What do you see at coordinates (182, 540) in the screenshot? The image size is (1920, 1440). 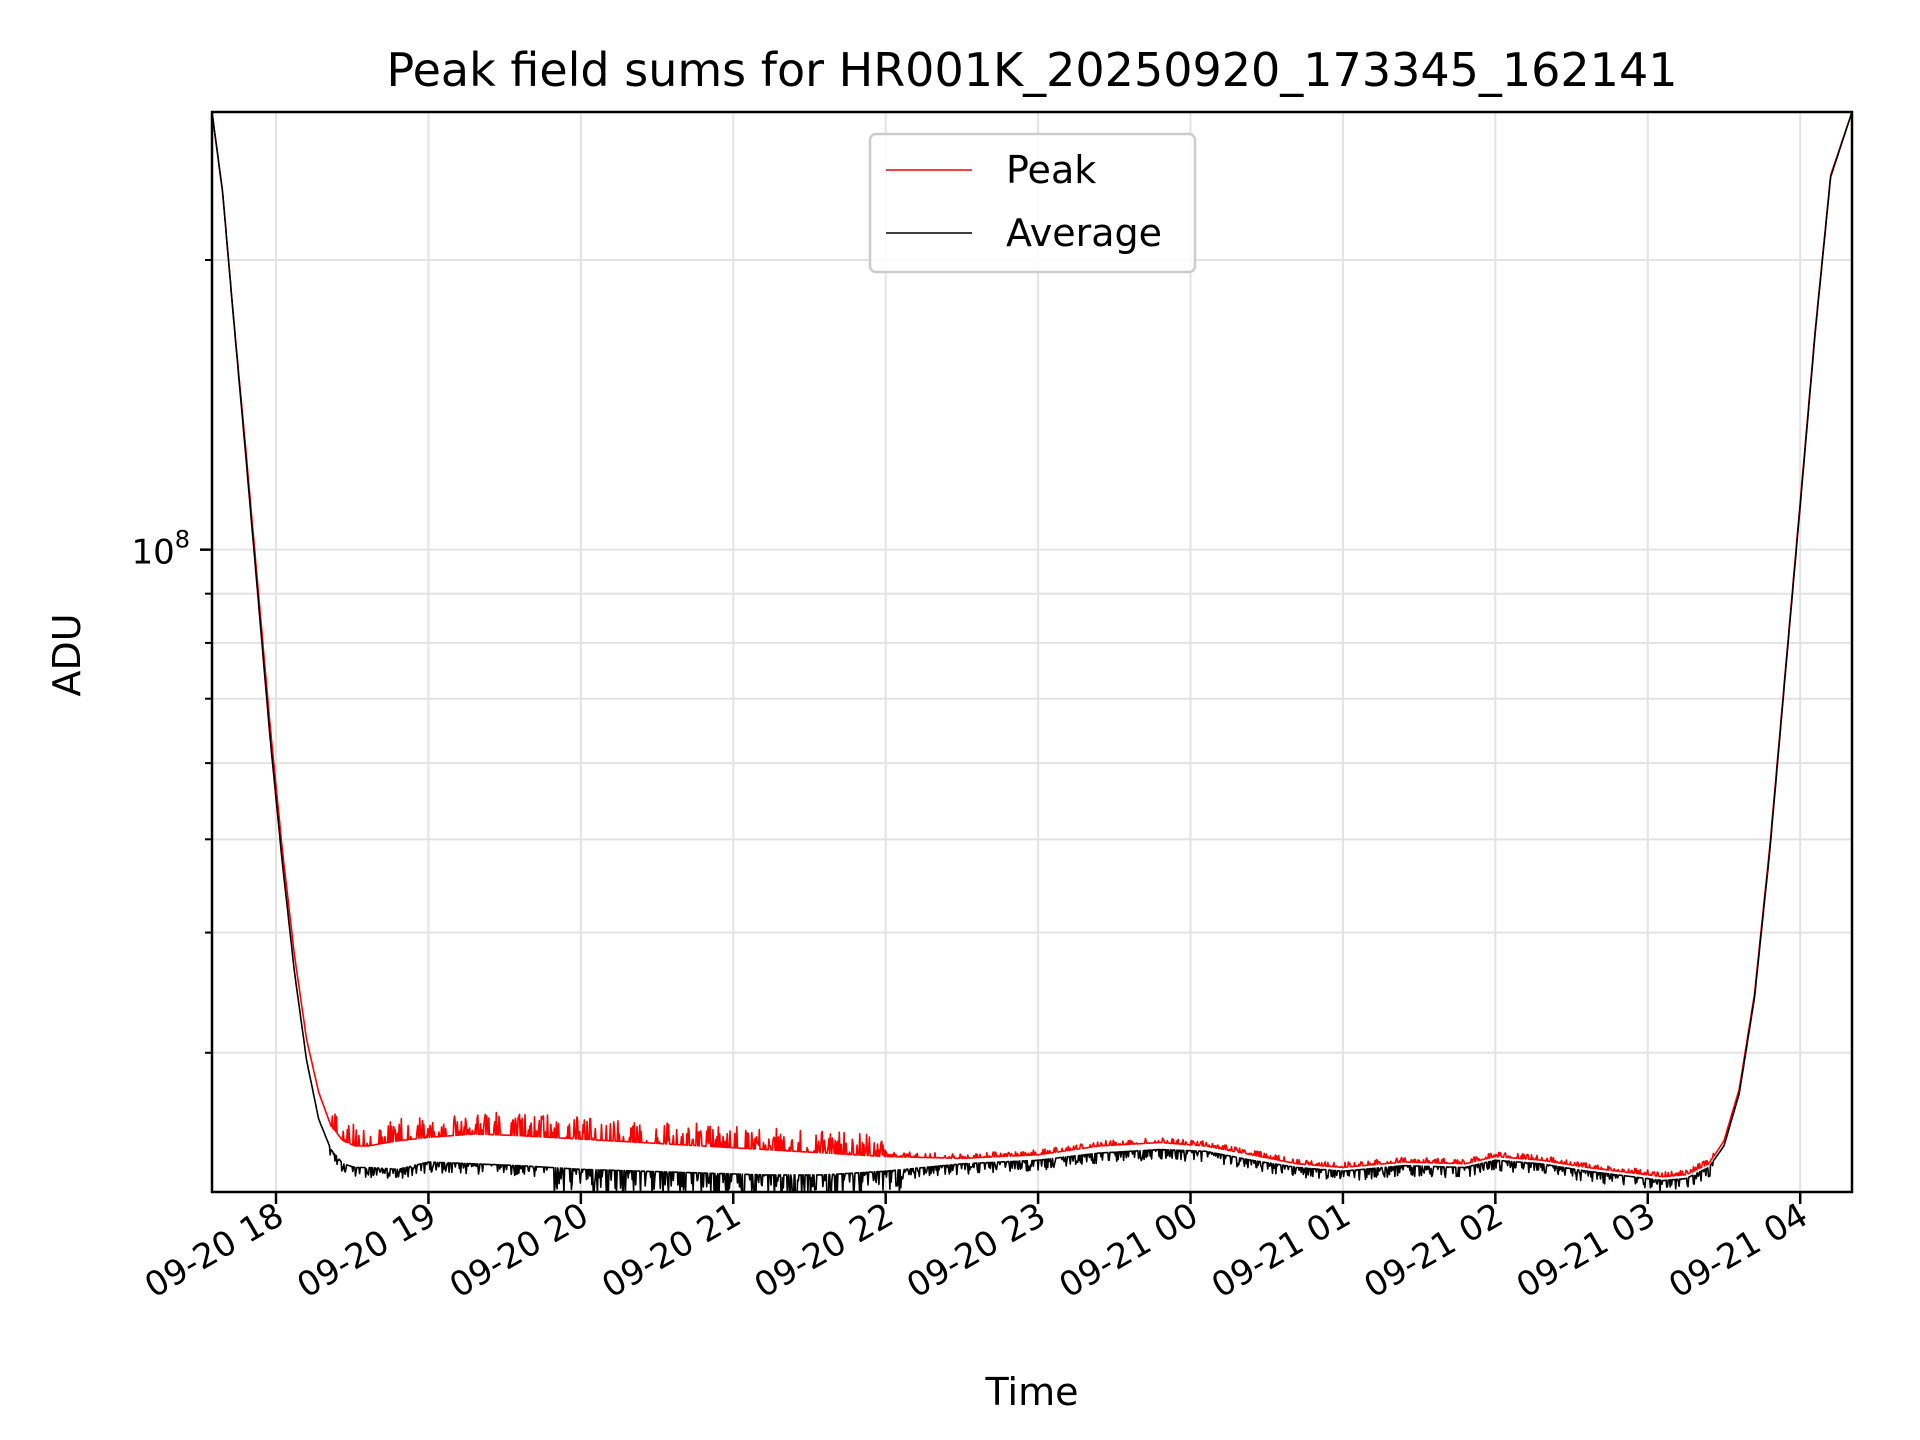 I see `y-major-tick-exponent: 8` at bounding box center [182, 540].